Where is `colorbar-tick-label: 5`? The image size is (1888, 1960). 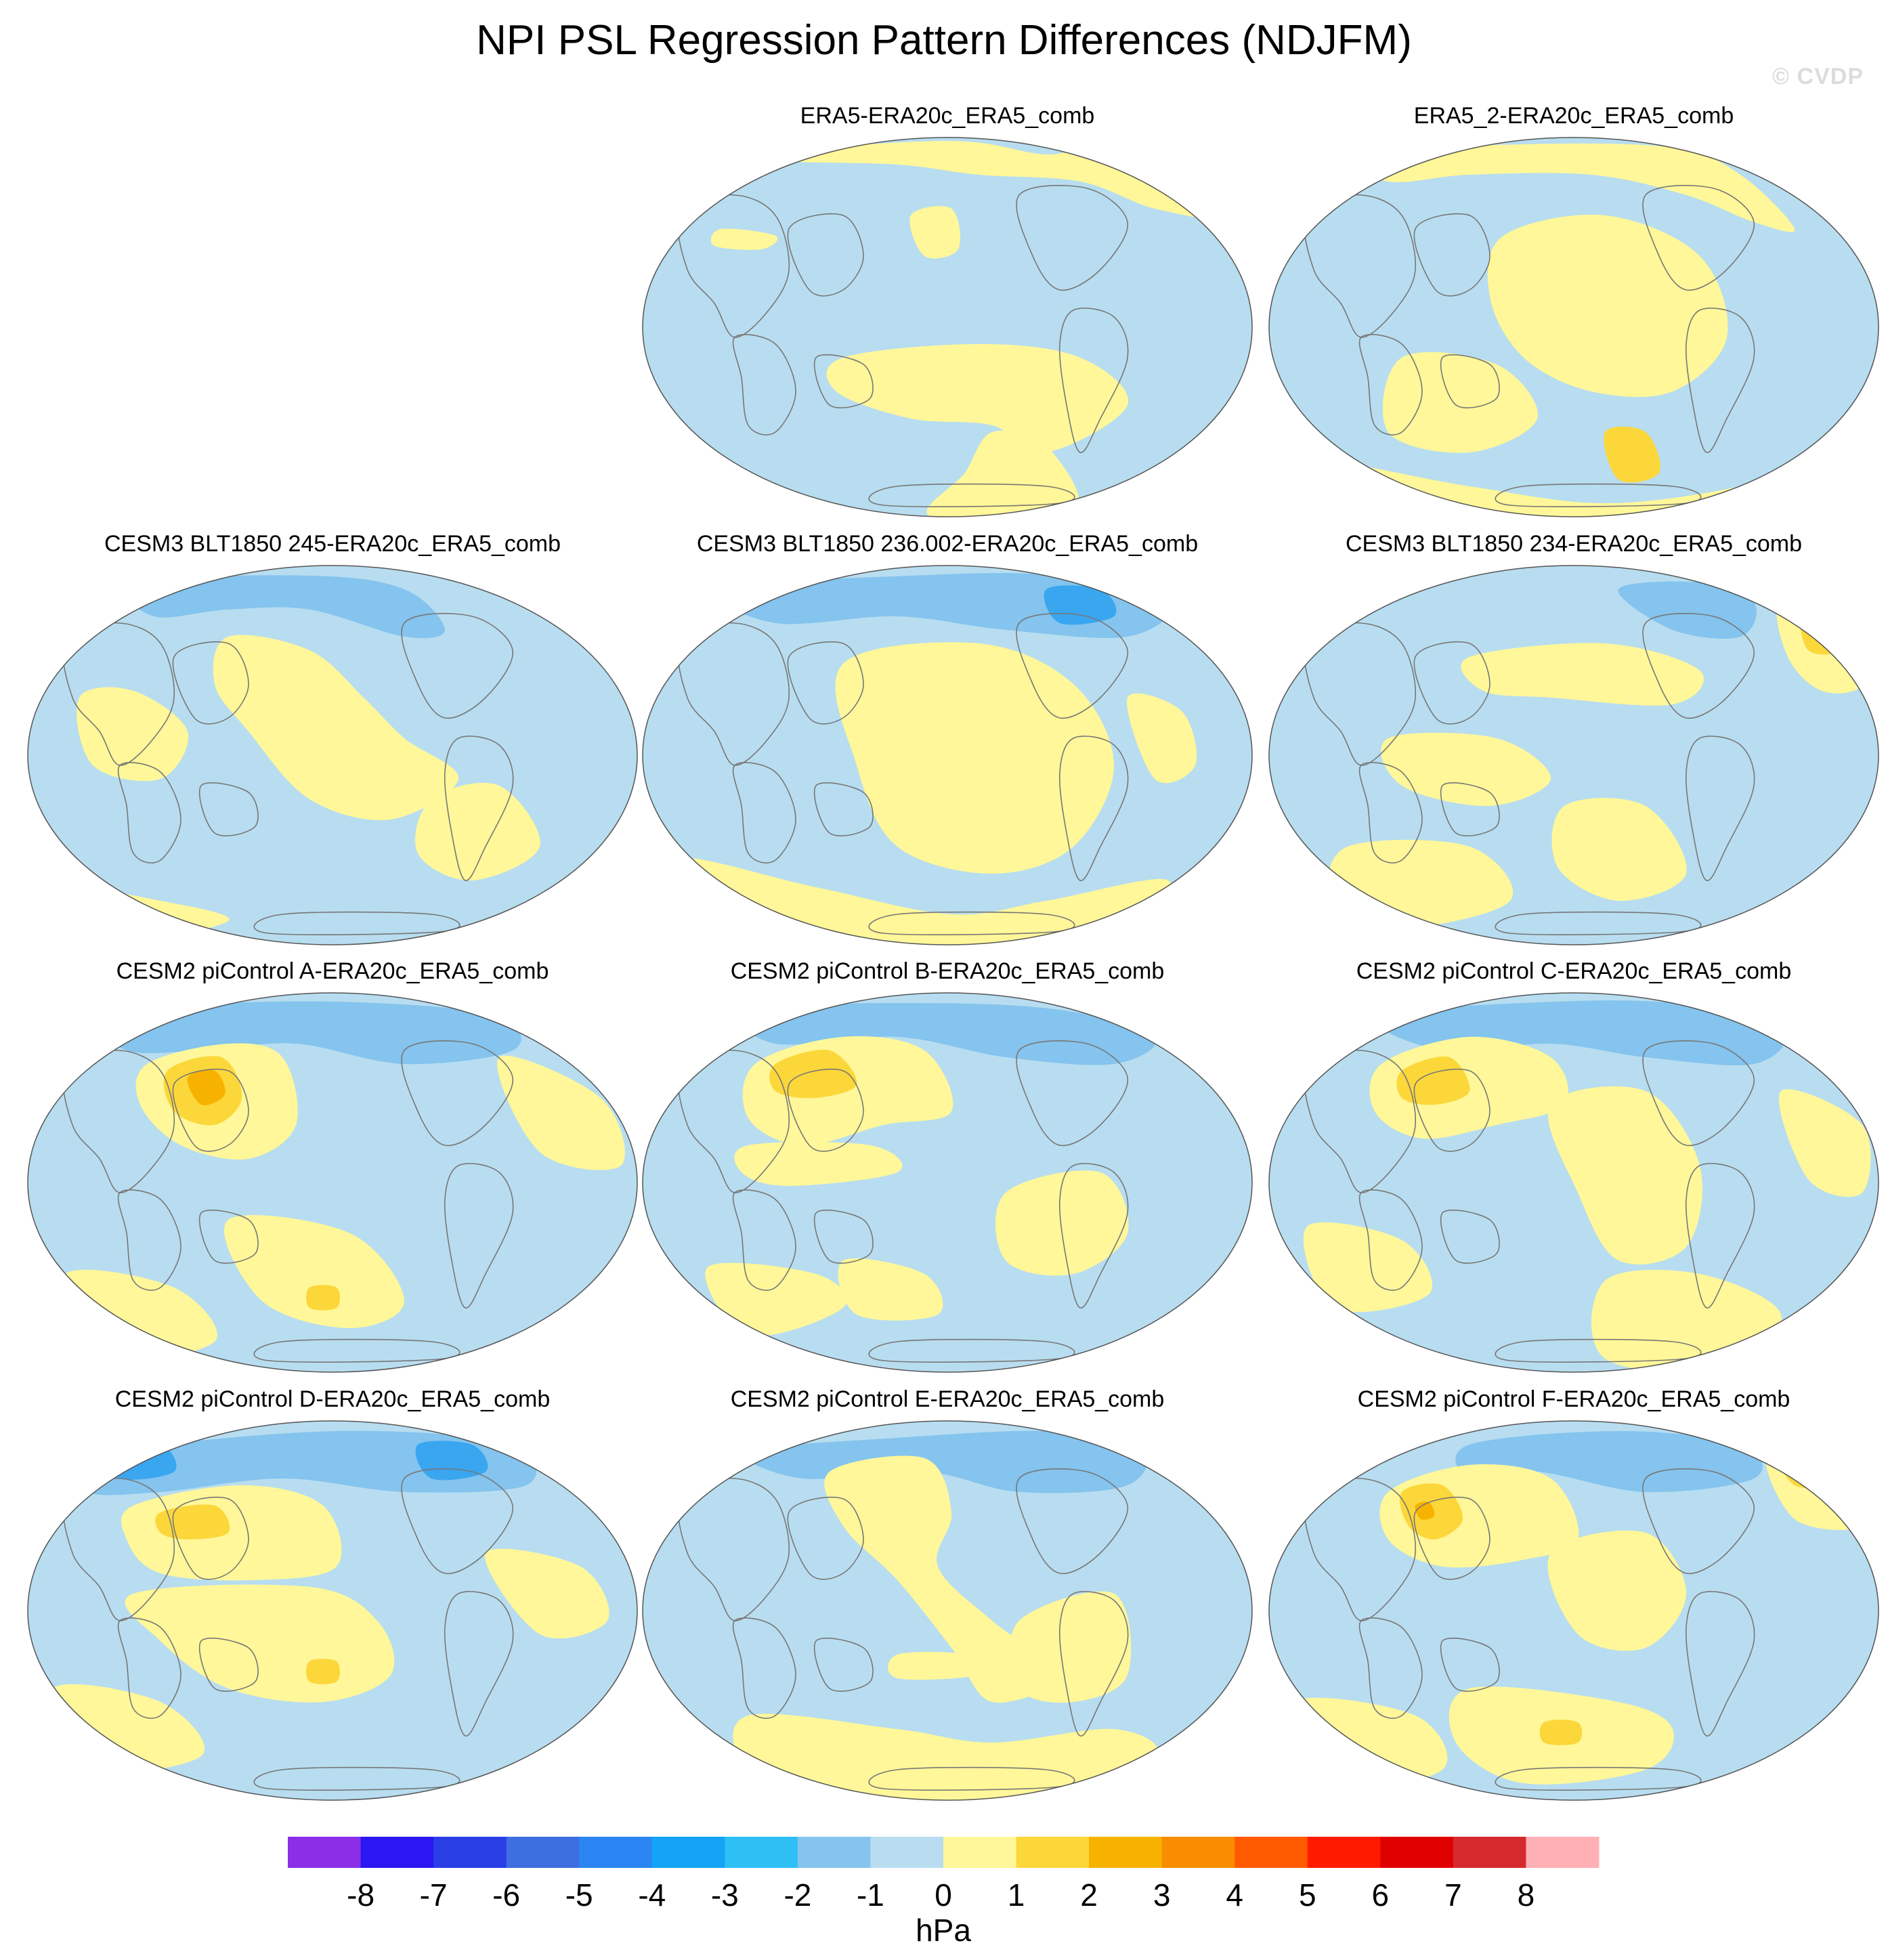
colorbar-tick-label: 5 is located at coordinates (1307, 1895).